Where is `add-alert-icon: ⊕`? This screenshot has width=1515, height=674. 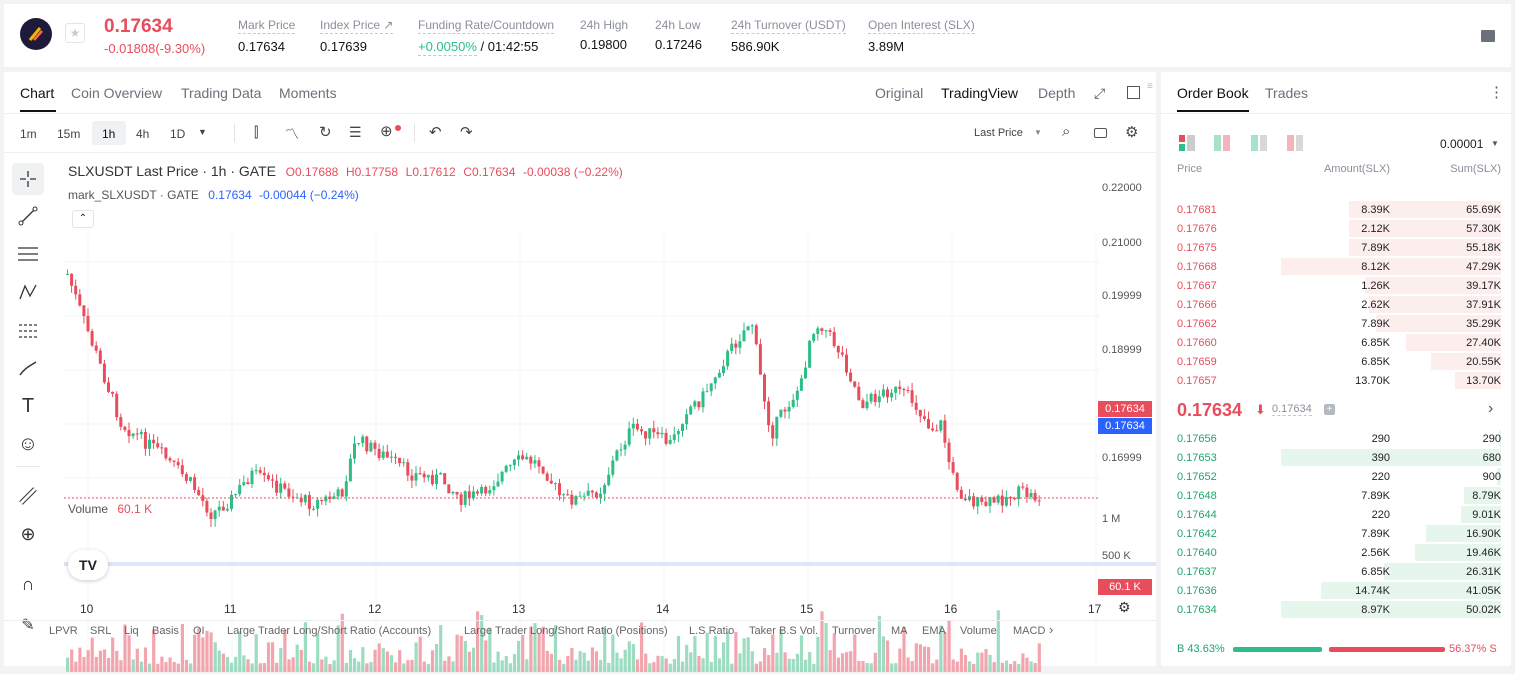
add-alert-icon: ⊕ is located at coordinates (386, 131).